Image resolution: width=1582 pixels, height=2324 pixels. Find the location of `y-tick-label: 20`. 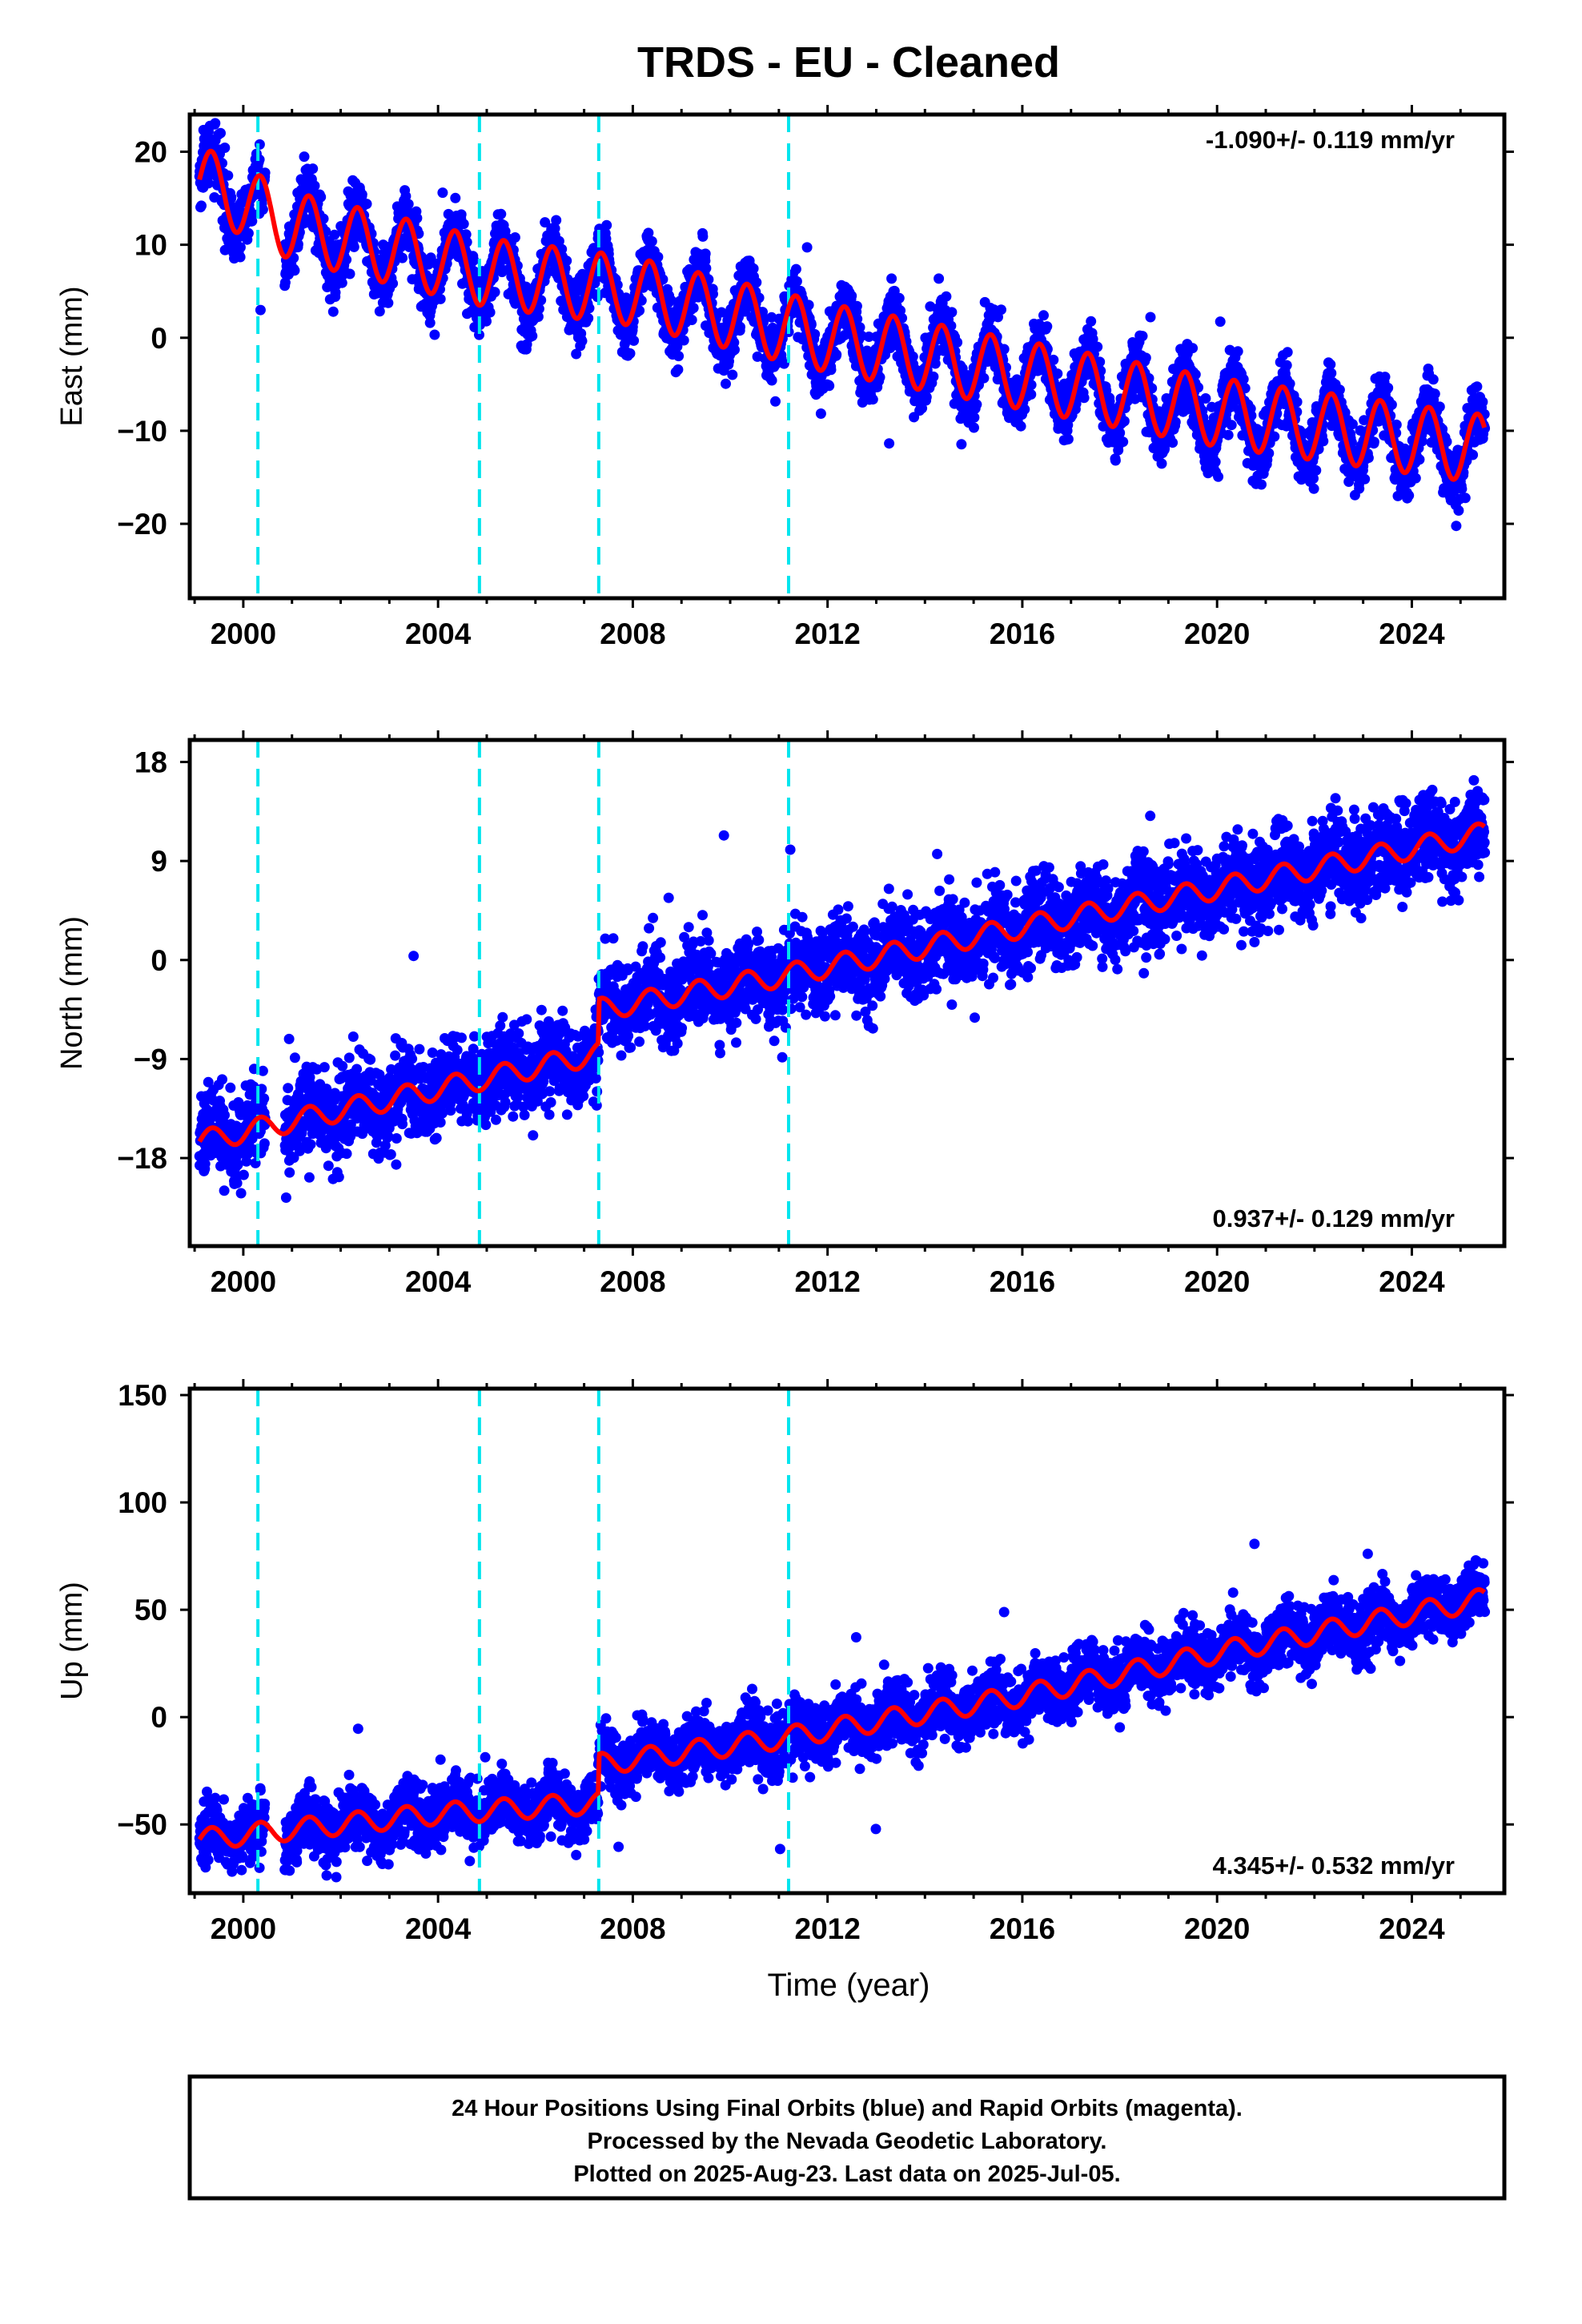

y-tick-label: 20 is located at coordinates (151, 151).